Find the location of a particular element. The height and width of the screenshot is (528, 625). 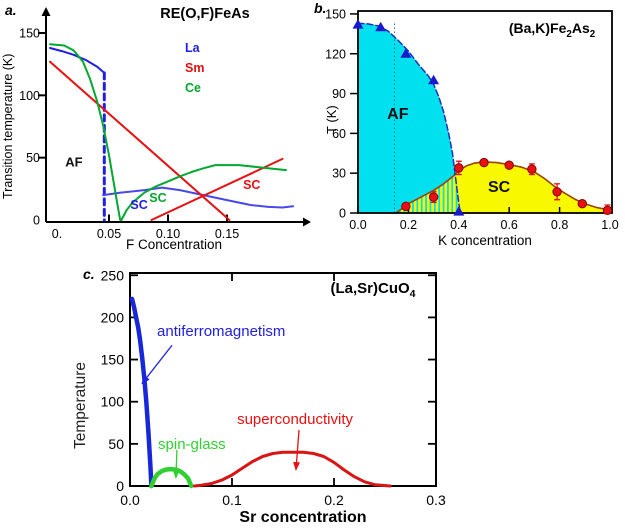

panel-c-xlabel: Sr concentration is located at coordinates (303, 517).